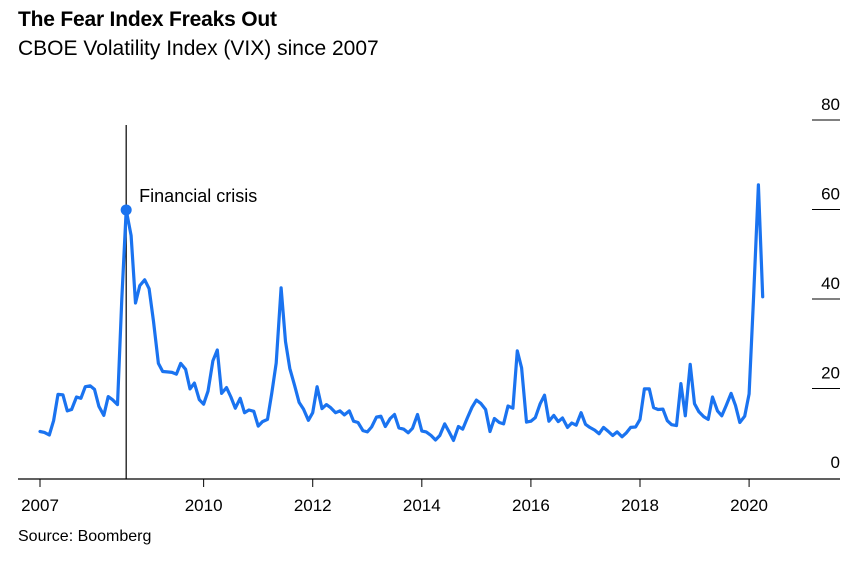  What do you see at coordinates (830, 104) in the screenshot?
I see `y-tick-label-80: 80` at bounding box center [830, 104].